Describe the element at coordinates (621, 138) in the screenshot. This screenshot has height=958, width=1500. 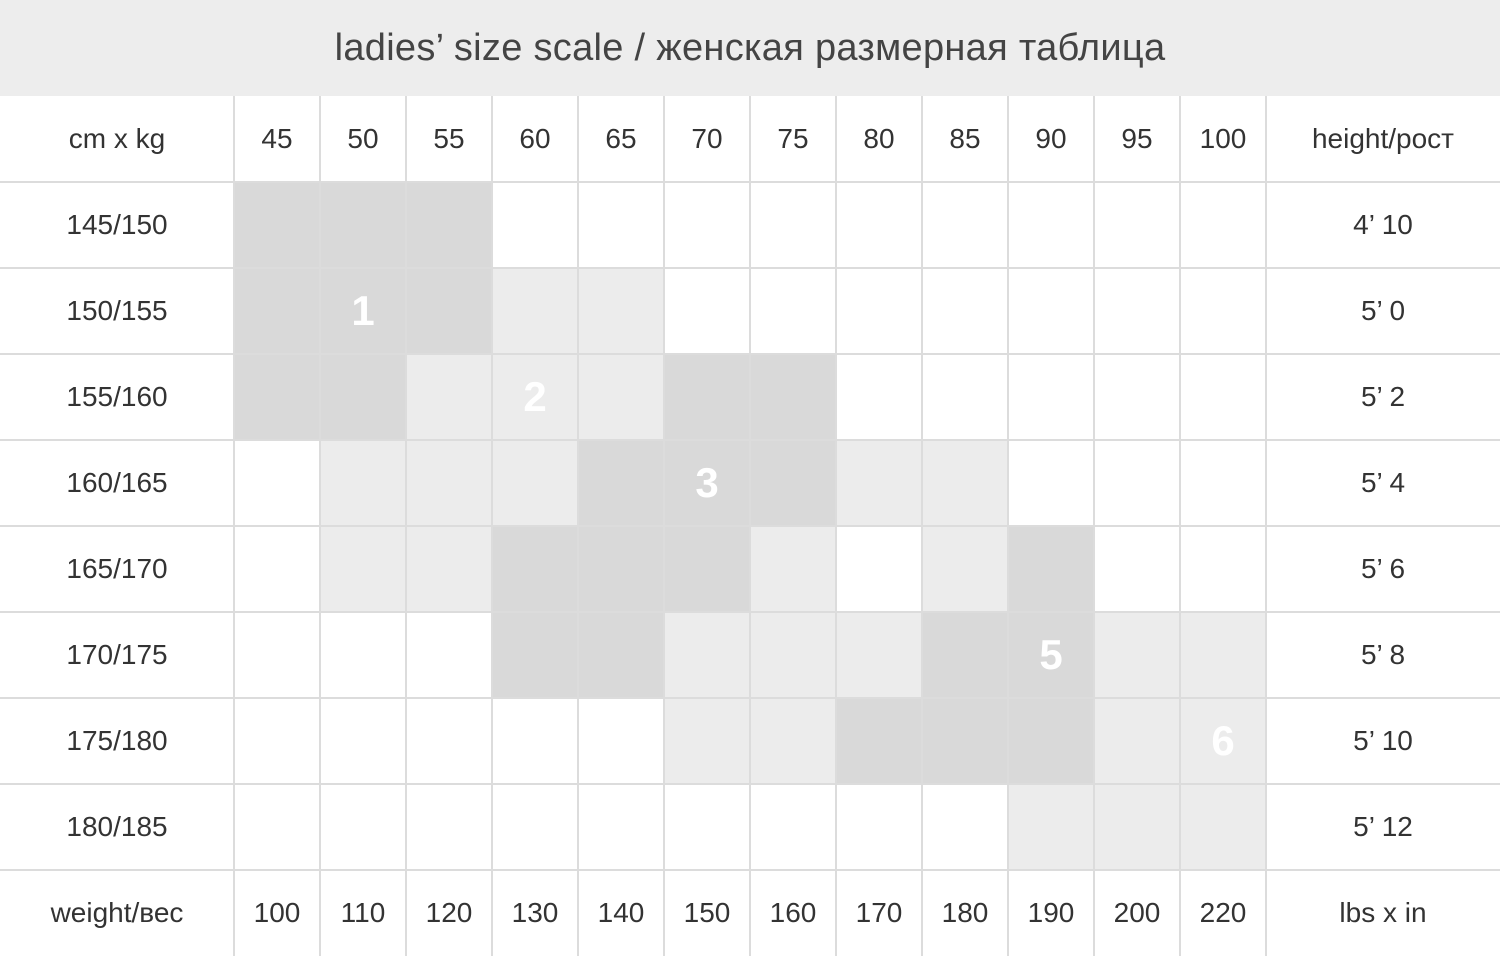
I see `kg-header: 65` at that location.